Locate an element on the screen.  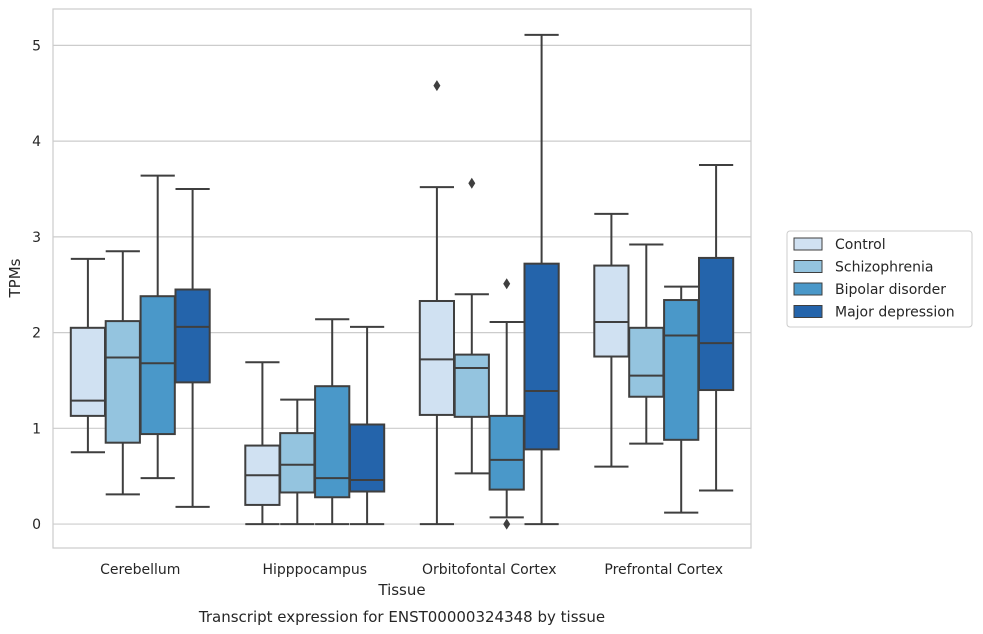
y-tick-label-5: 5 is located at coordinates (36, 46).